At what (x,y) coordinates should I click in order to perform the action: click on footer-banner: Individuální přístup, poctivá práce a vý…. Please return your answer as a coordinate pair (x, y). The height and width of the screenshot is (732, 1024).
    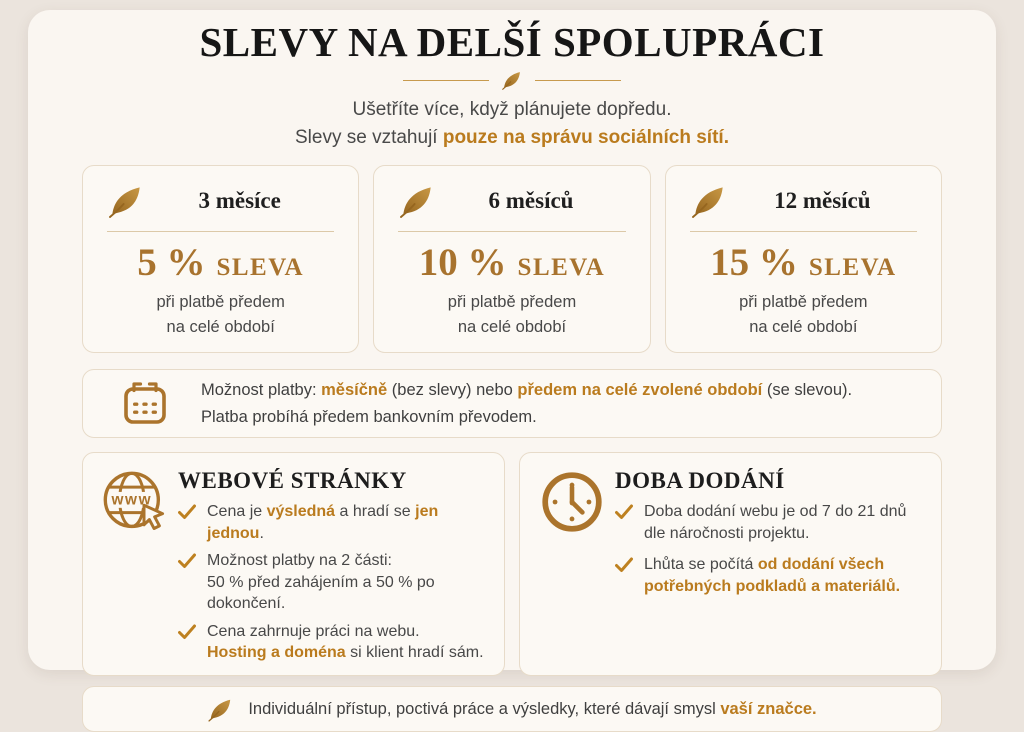
    Looking at the image, I should click on (512, 709).